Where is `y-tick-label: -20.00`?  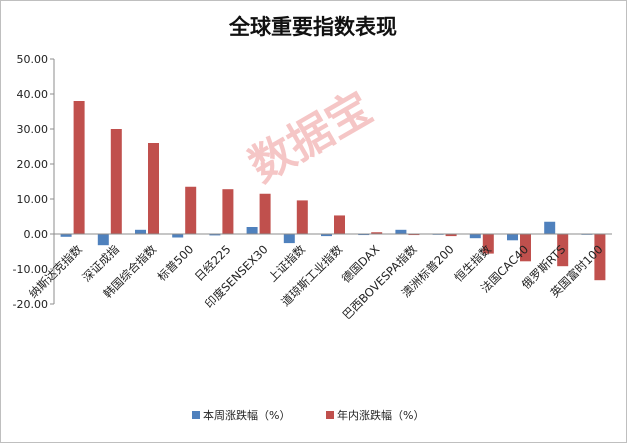
y-tick-label: -20.00 is located at coordinates (30, 304).